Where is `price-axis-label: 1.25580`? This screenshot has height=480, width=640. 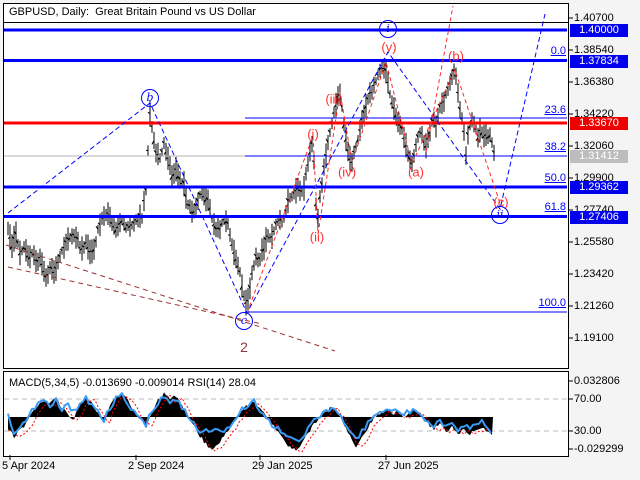 price-axis-label: 1.25580 is located at coordinates (594, 242).